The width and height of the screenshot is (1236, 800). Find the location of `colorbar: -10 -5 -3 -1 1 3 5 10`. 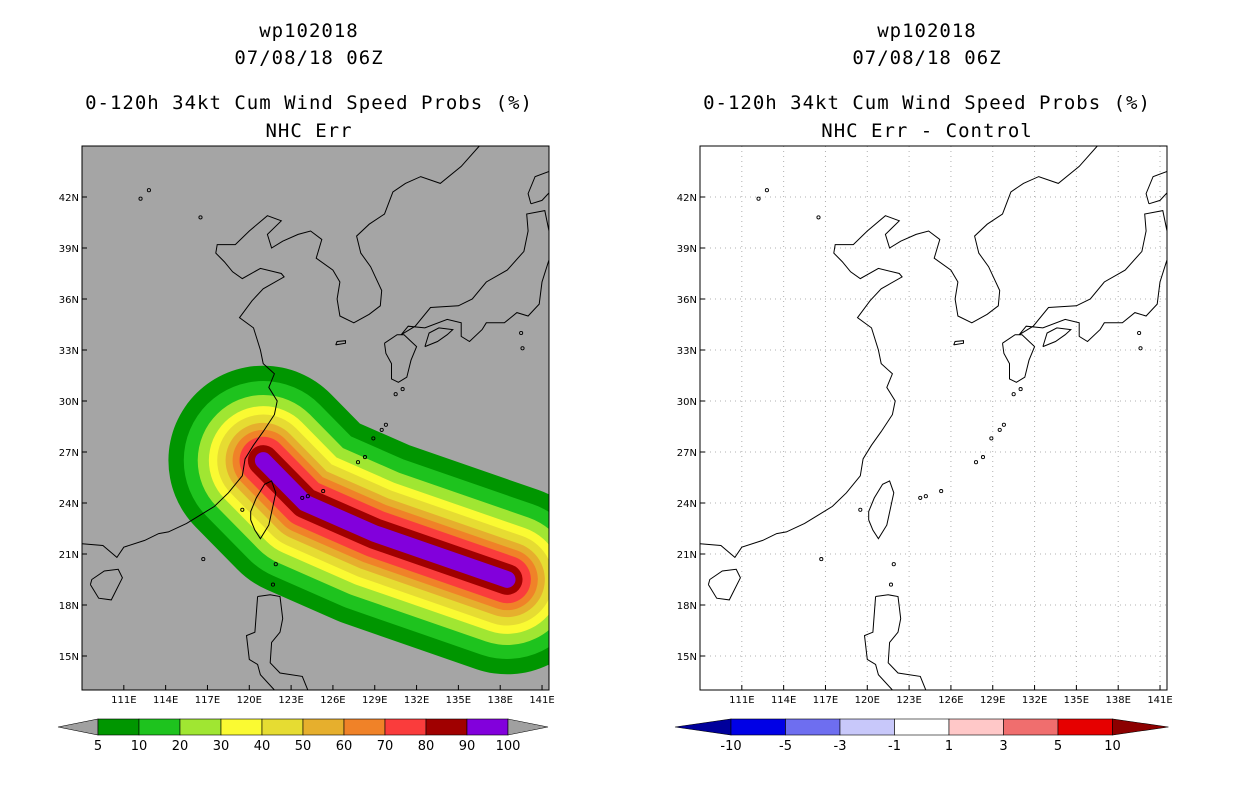

colorbar: -10 -5 -3 -1 1 3 5 10 is located at coordinates (921, 736).